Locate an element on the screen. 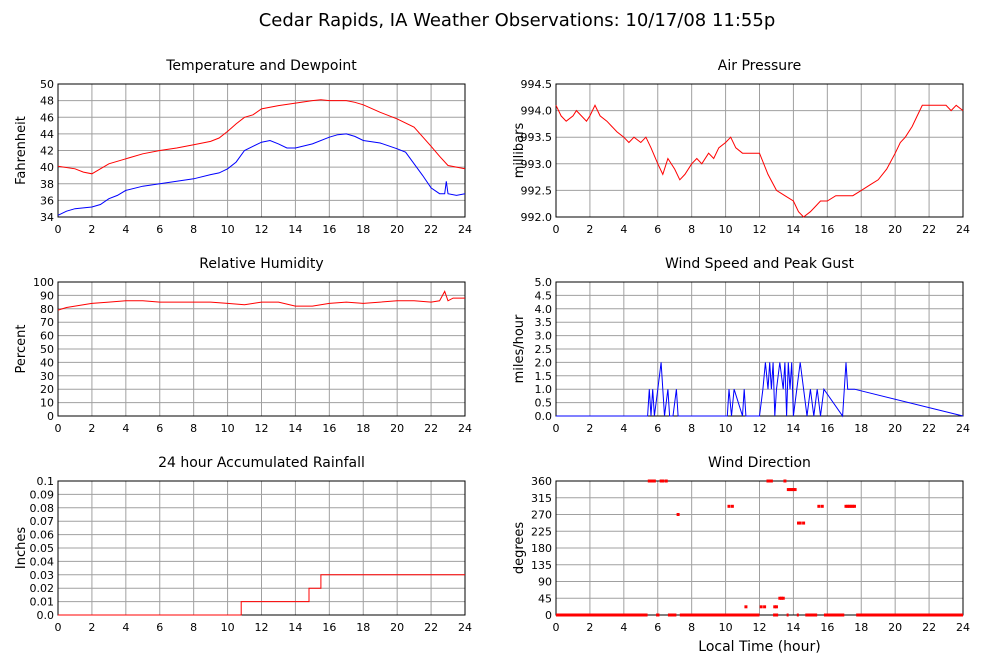  pressure-ytick-label: 994.5 is located at coordinates (537, 84).